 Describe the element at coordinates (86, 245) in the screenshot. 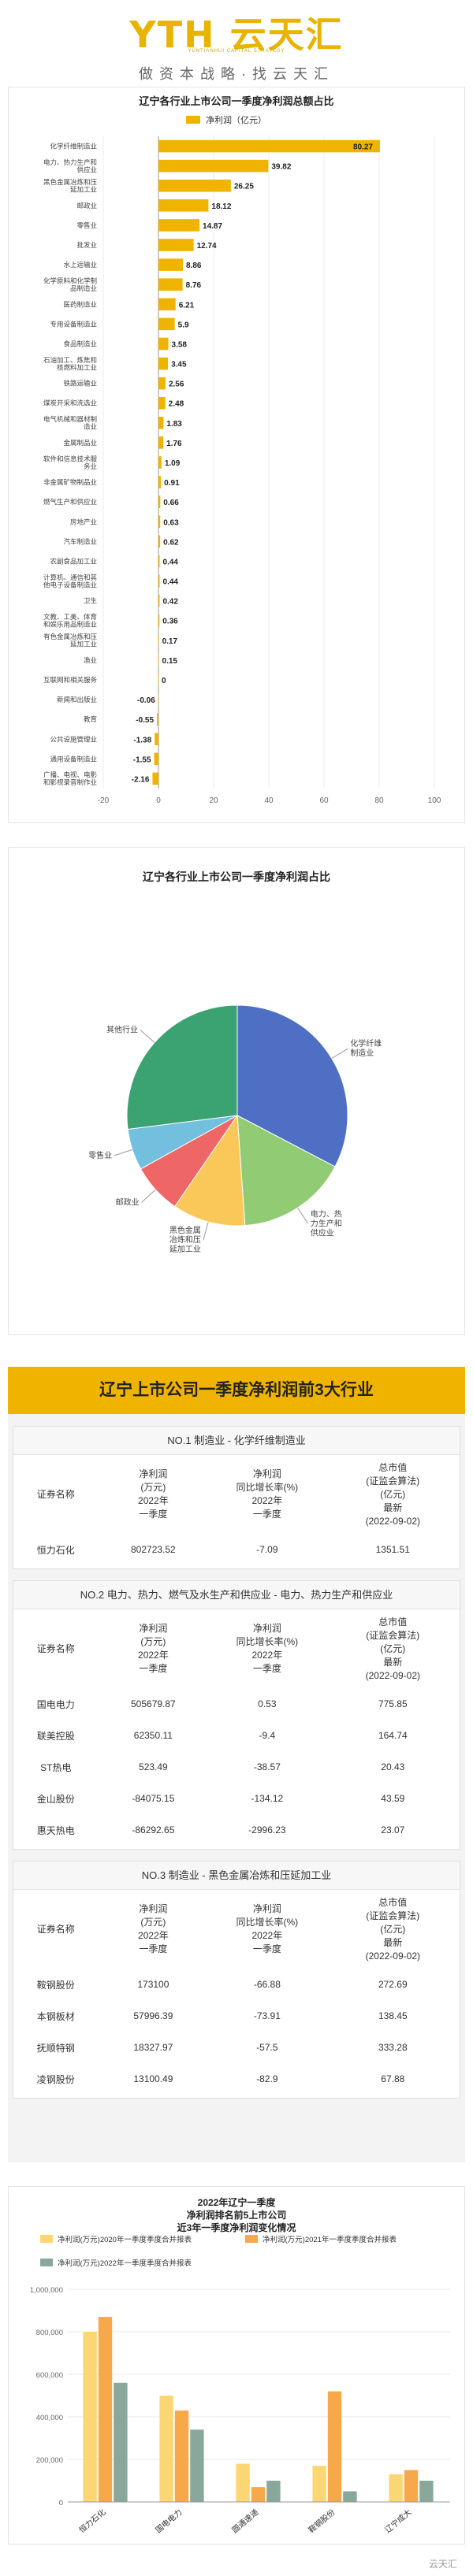

I see `chart1-category-label: 批发业` at that location.